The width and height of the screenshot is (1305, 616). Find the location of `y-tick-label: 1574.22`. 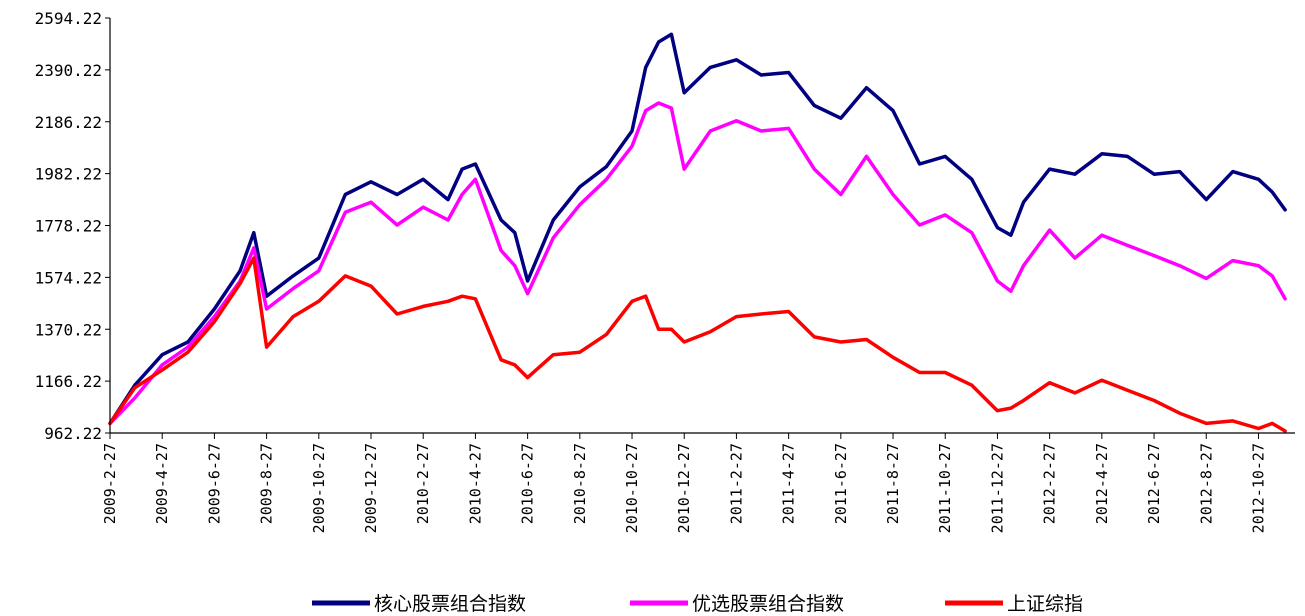

y-tick-label: 1574.22 is located at coordinates (68, 277).